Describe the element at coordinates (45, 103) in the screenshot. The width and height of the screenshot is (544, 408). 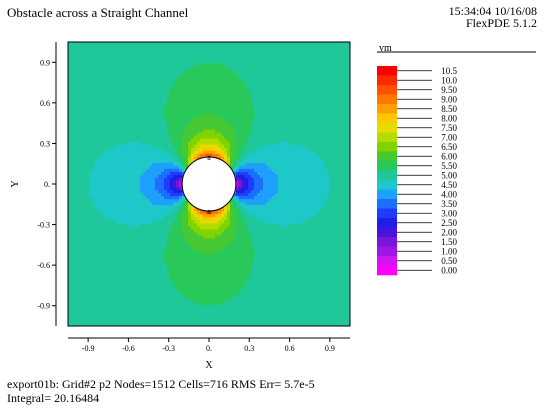
I see `y-tick-label: 0.6` at that location.